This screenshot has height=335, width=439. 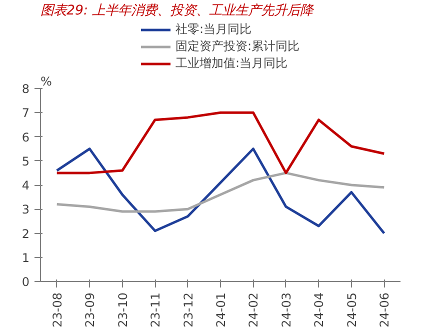 I want to click on y-tick-label: 3, so click(x=26, y=209).